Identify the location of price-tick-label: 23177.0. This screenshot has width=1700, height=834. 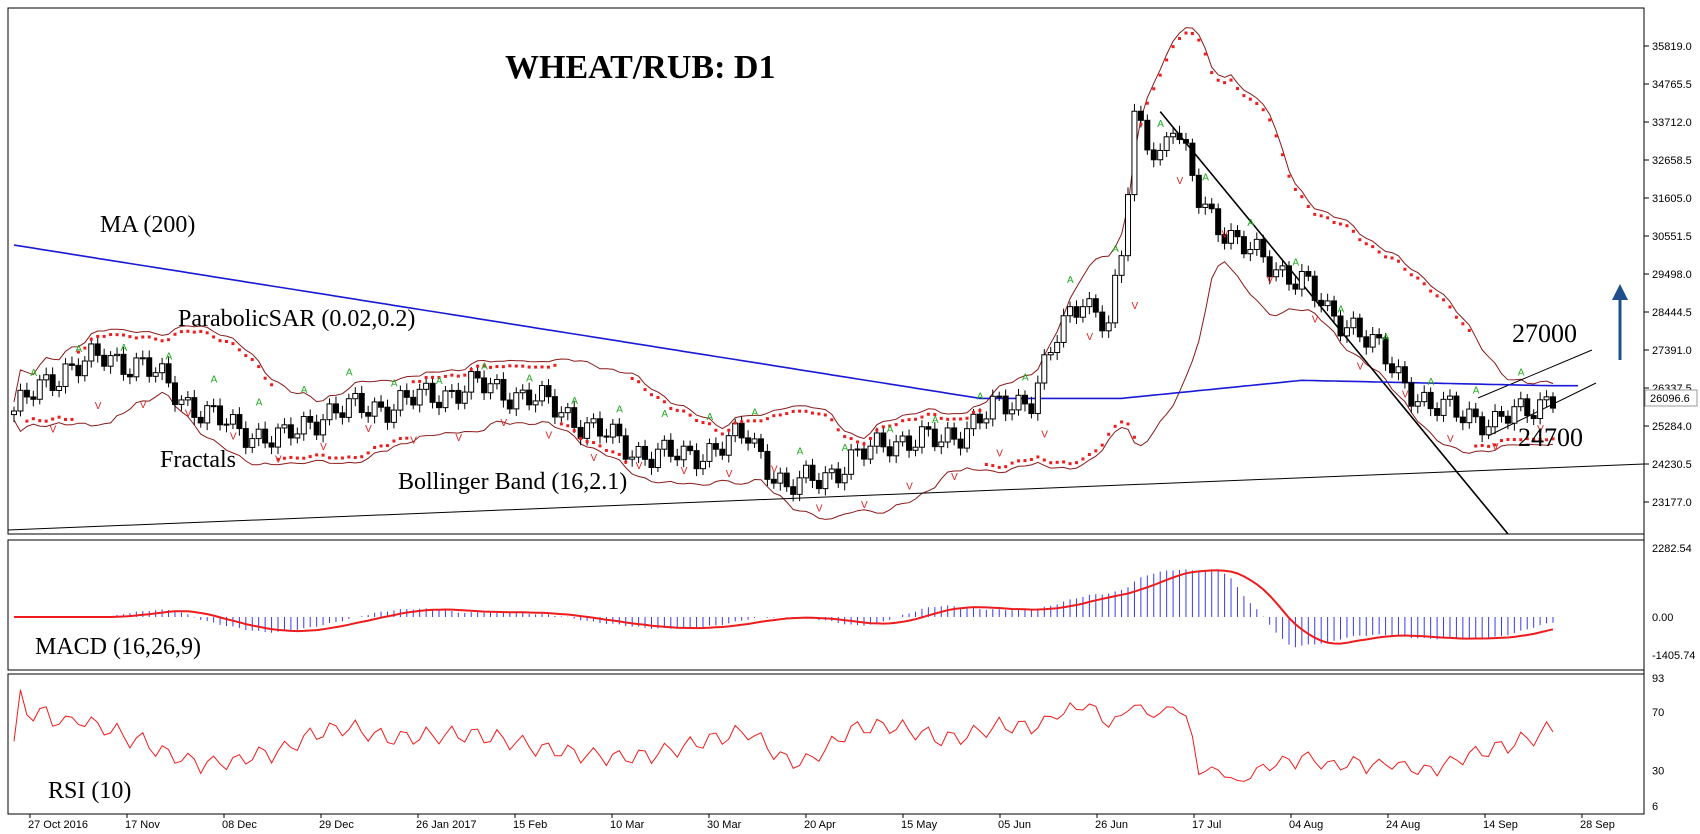
(1672, 503).